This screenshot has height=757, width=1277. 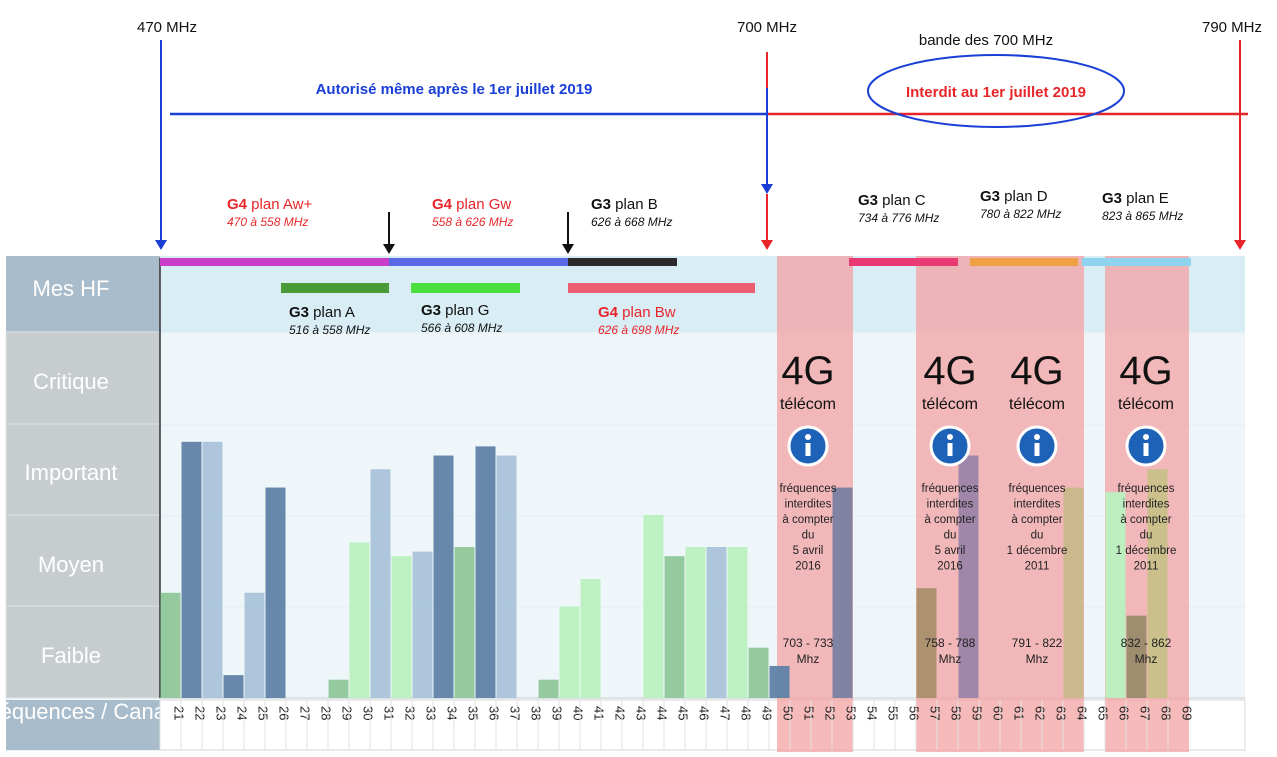 What do you see at coordinates (167, 27) in the screenshot?
I see `freq-marker-label: 470 MHz` at bounding box center [167, 27].